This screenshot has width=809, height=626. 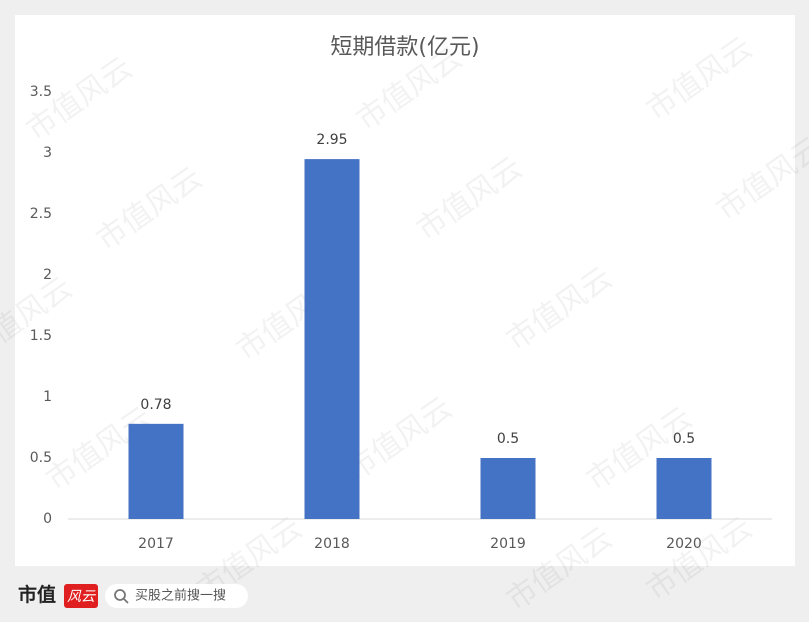 I want to click on search-box, so click(x=176, y=596).